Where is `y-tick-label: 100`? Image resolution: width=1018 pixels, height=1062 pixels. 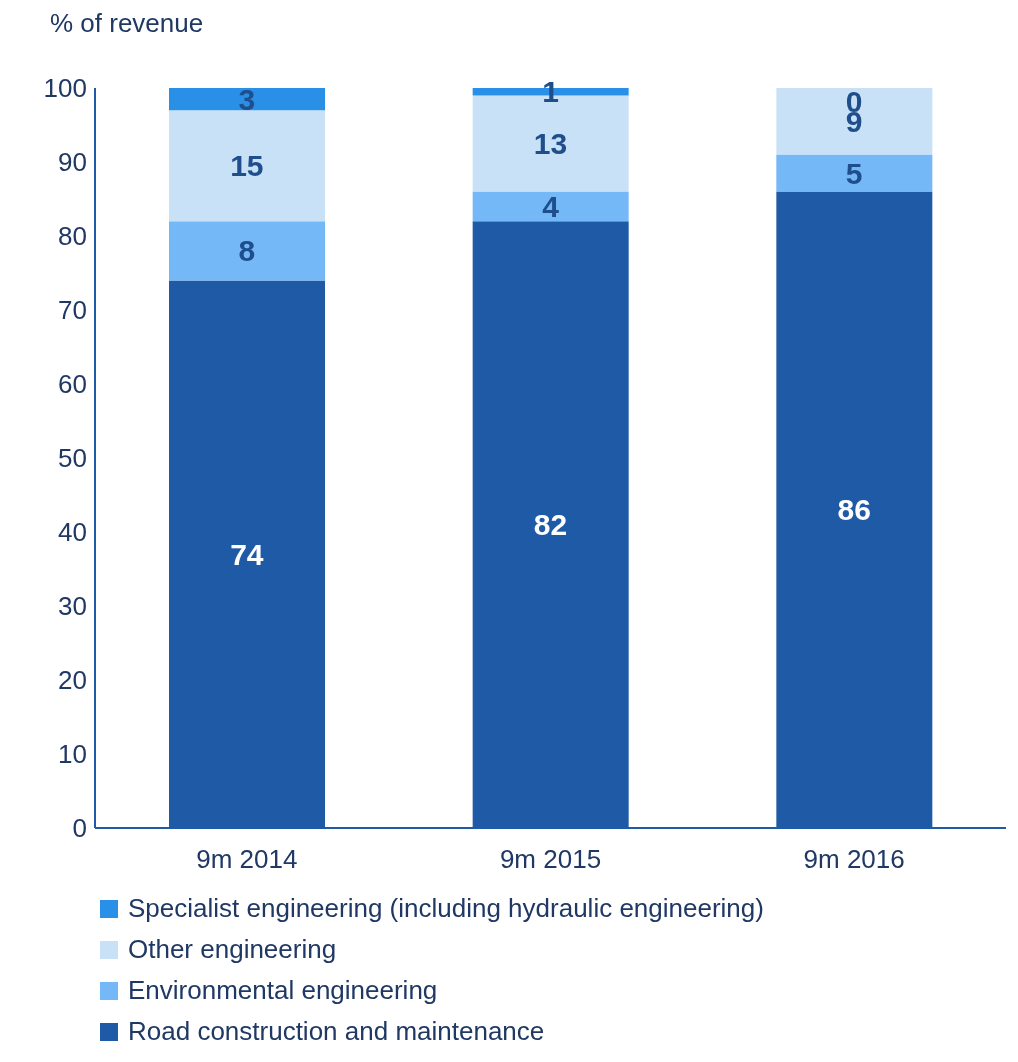
y-tick-label: 100 is located at coordinates (65, 88).